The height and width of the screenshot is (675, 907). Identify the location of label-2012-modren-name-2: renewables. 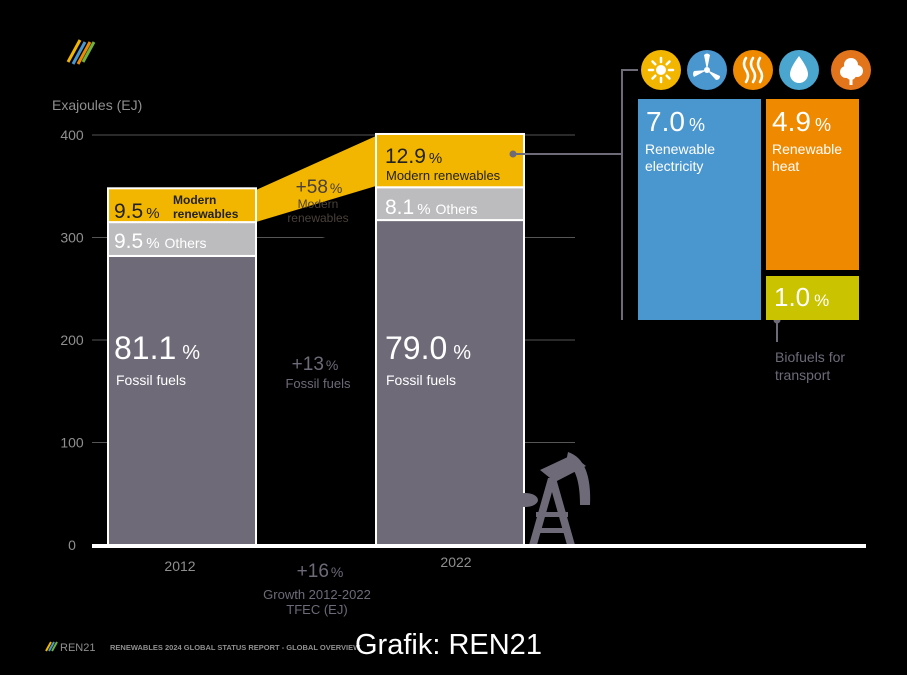
(206, 214).